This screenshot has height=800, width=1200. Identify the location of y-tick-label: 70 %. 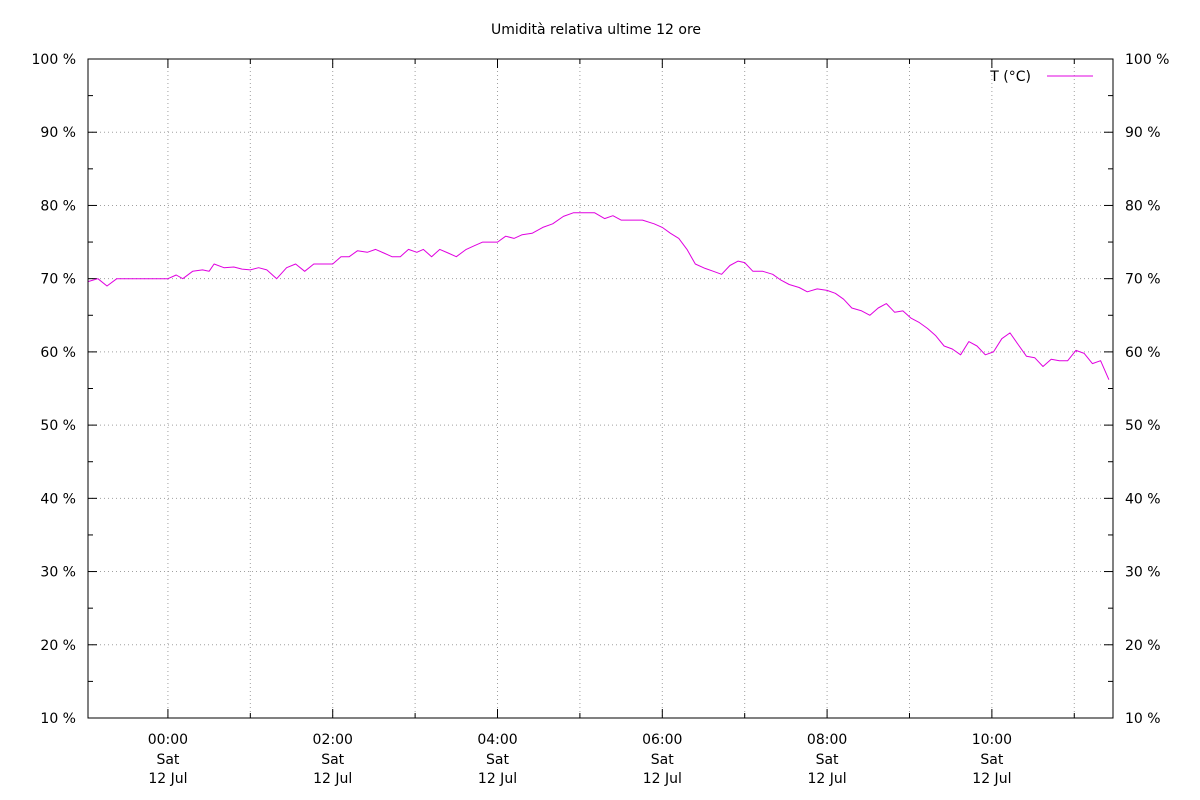
(58, 280).